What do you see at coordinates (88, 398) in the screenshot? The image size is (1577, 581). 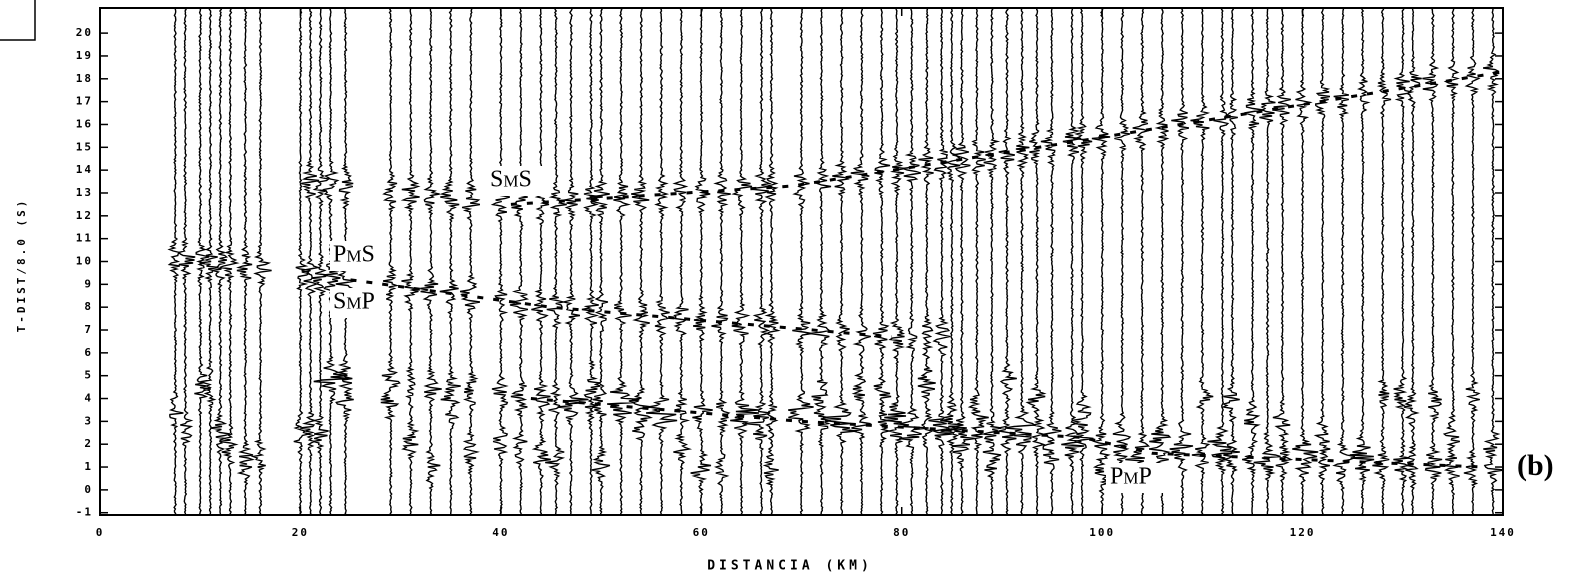 I see `y-tick-label: 4` at bounding box center [88, 398].